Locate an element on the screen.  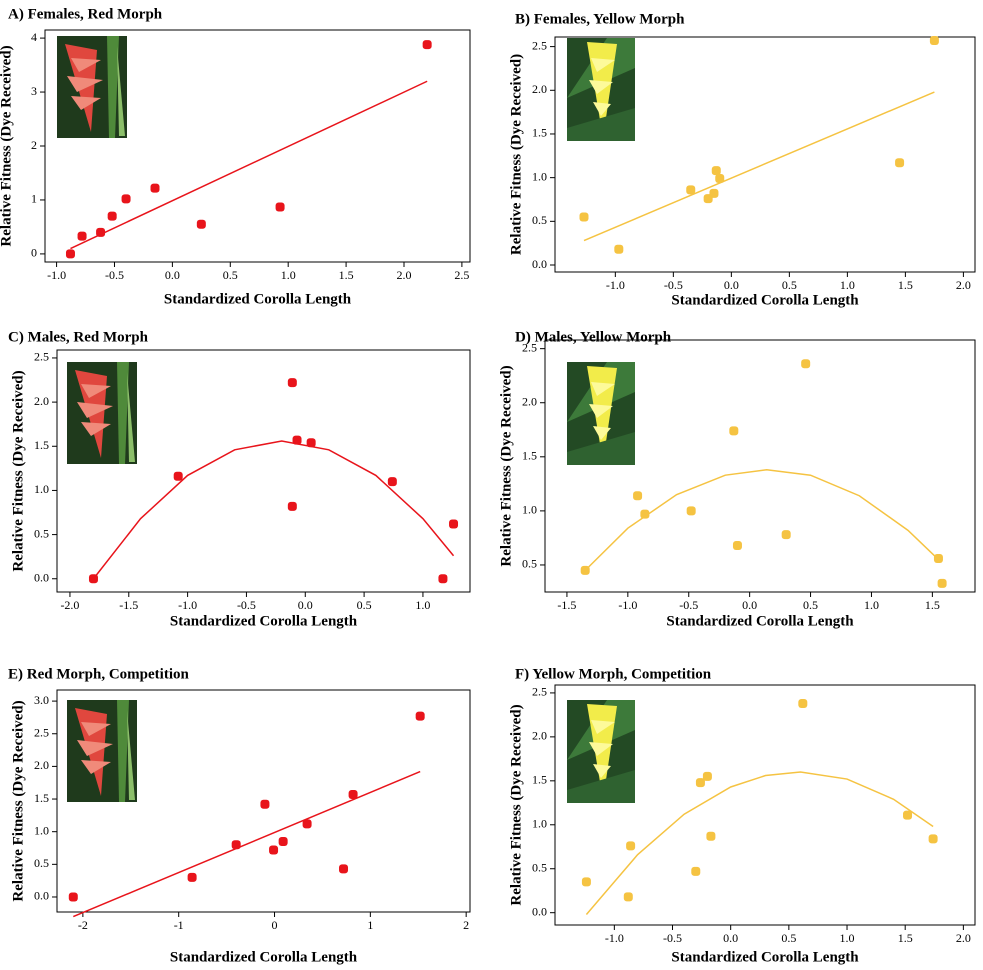
x-tick-label: 2.0 is located at coordinates (963, 285).